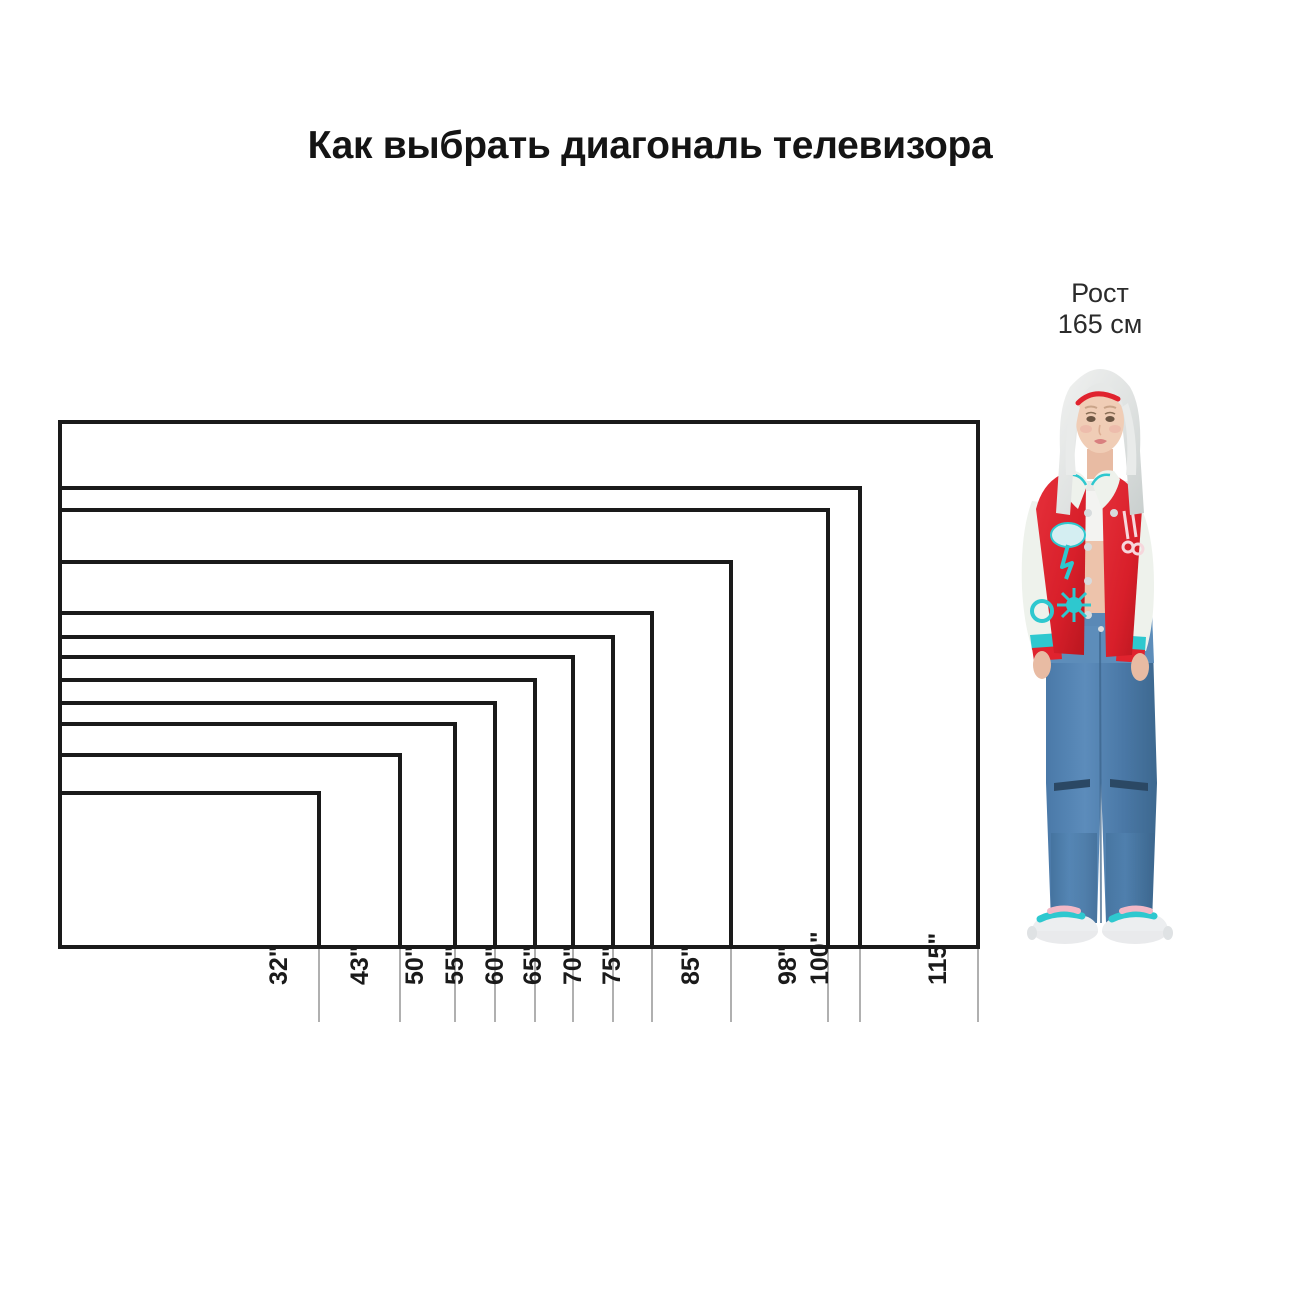 The width and height of the screenshot is (1300, 1300). What do you see at coordinates (415, 965) in the screenshot?
I see `tick-label-50: 50"` at bounding box center [415, 965].